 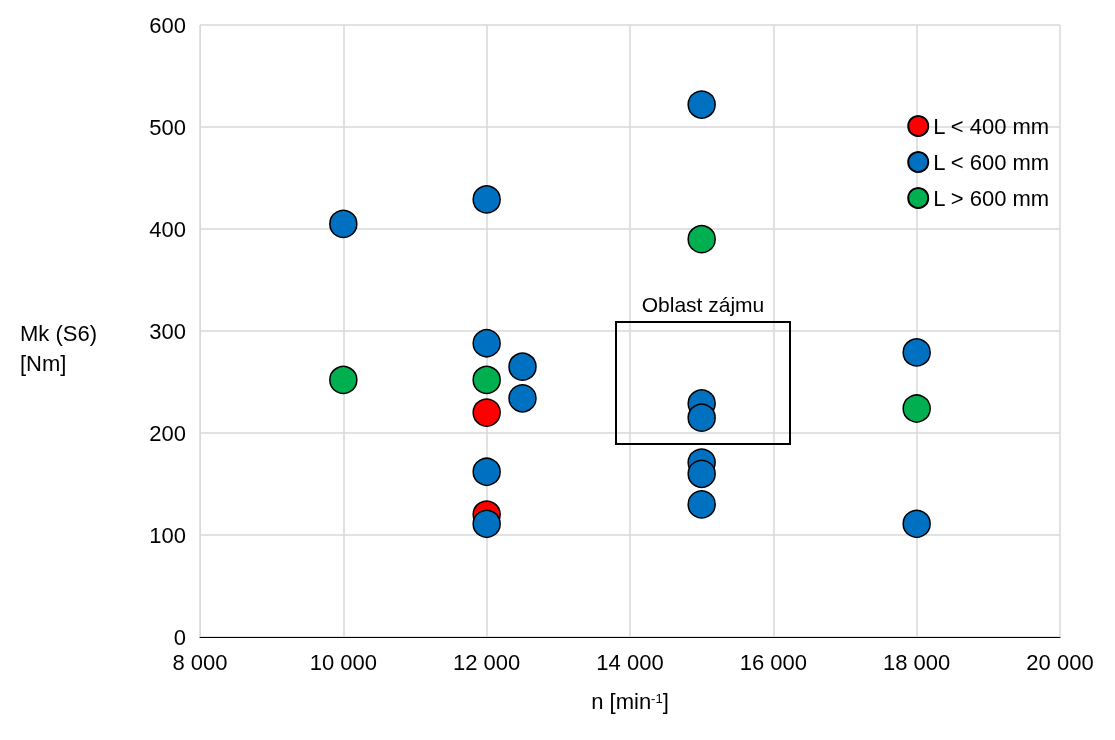 I want to click on y-tick-label: 500, so click(x=167, y=127).